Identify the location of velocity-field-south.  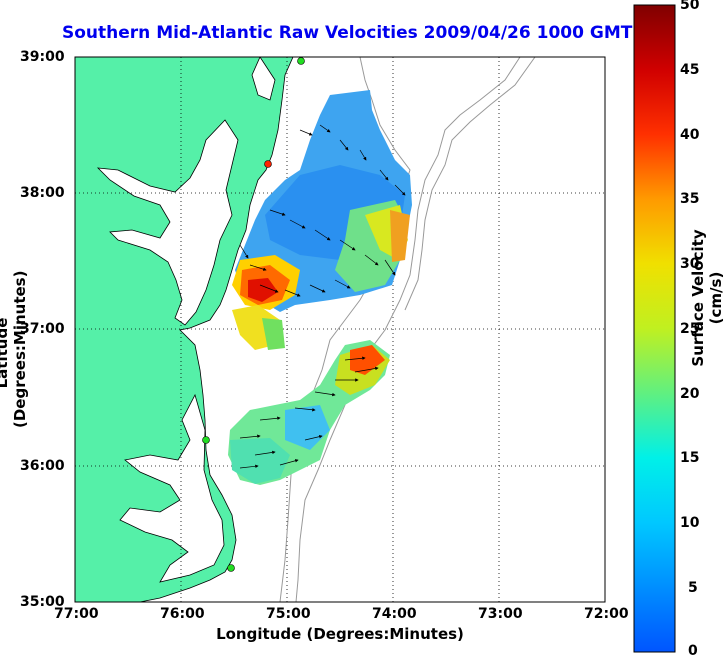
(309, 412).